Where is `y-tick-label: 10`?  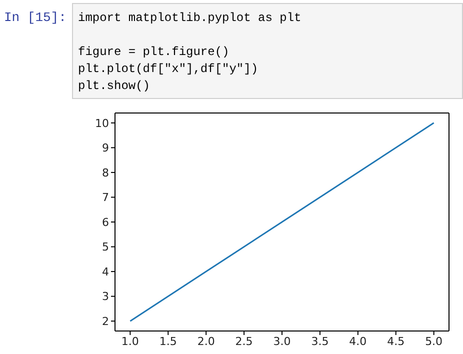 y-tick-label: 10 is located at coordinates (102, 123).